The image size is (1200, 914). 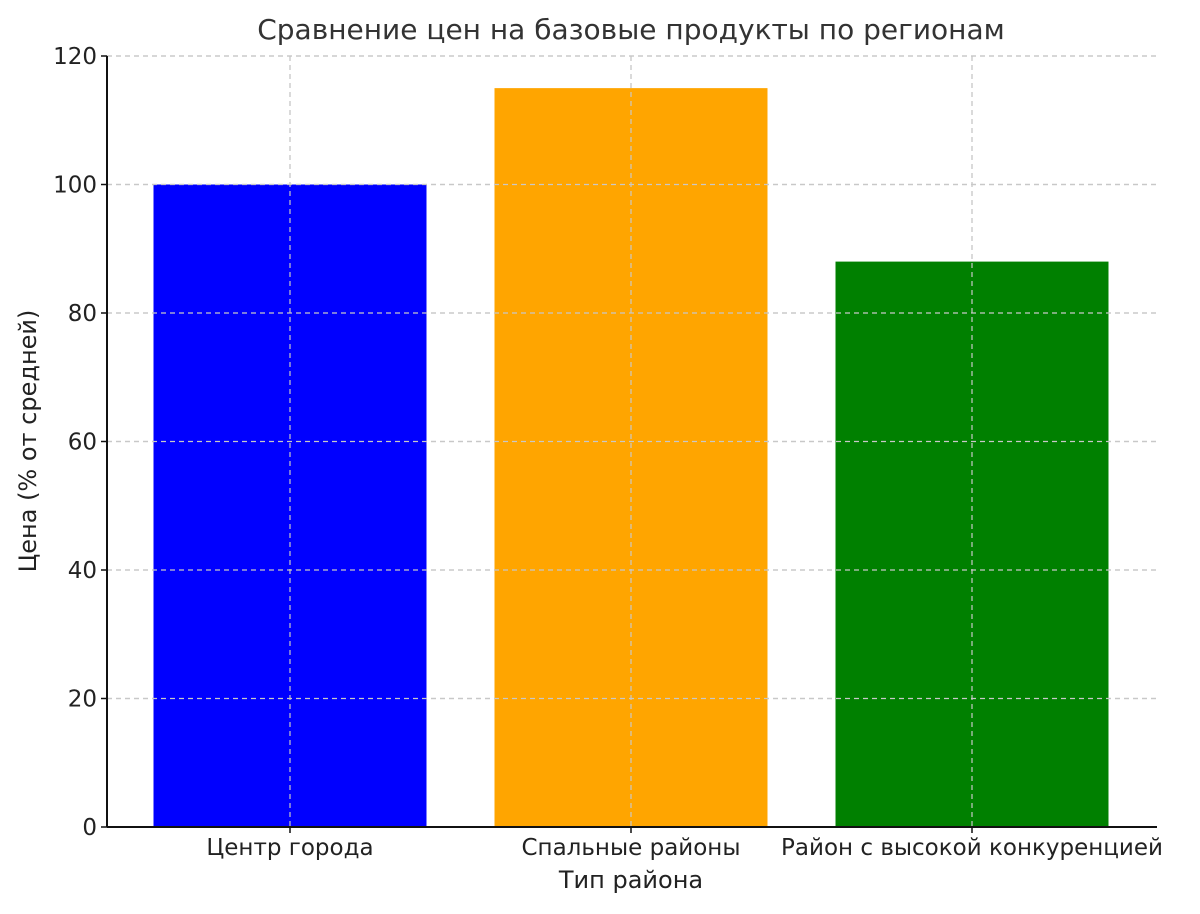 I want to click on y-axis-label: Цена (% от средней), so click(x=28, y=441).